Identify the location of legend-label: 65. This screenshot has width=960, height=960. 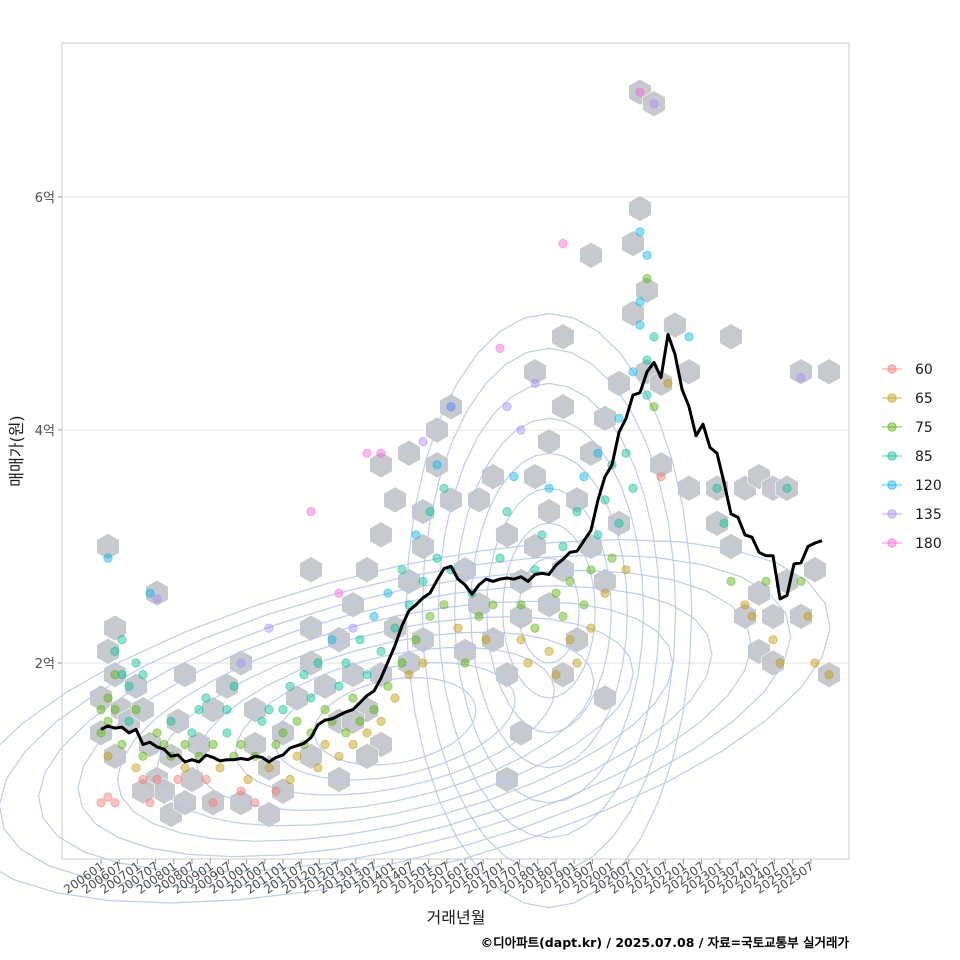
(924, 399).